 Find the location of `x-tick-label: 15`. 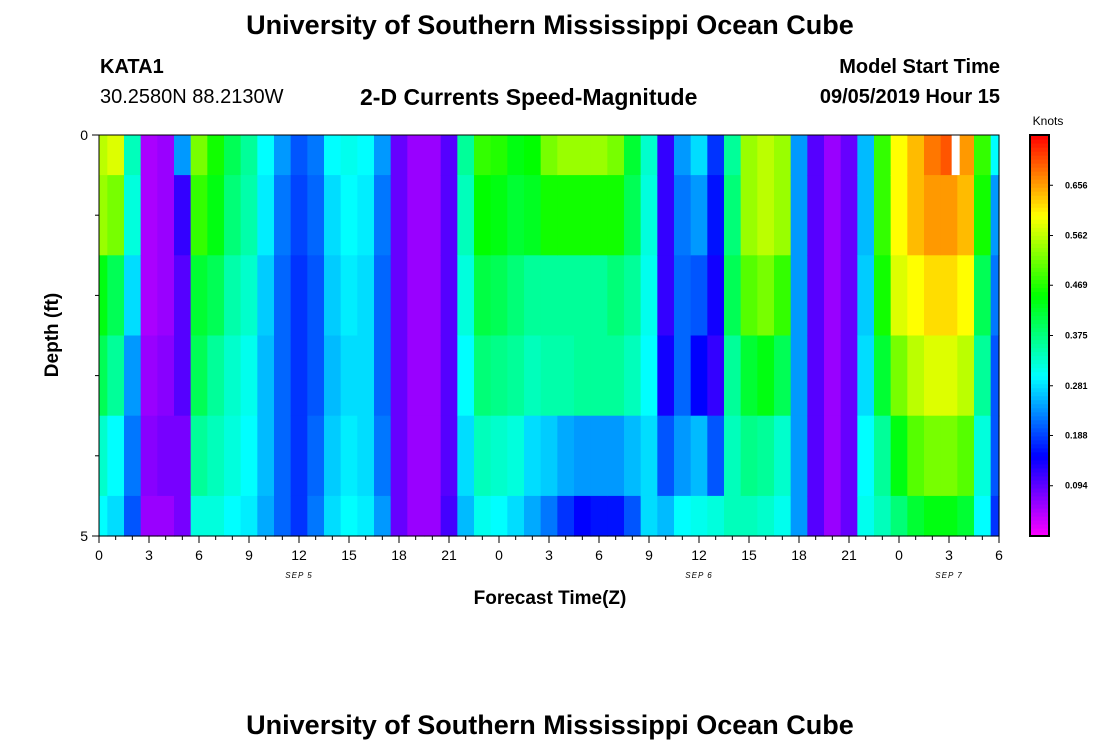

x-tick-label: 15 is located at coordinates (749, 555).